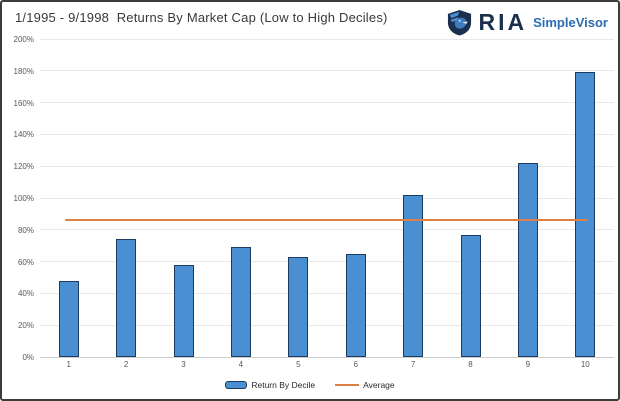 Image resolution: width=620 pixels, height=401 pixels. Describe the element at coordinates (25, 230) in the screenshot. I see `y-tick-label: 80%` at that location.